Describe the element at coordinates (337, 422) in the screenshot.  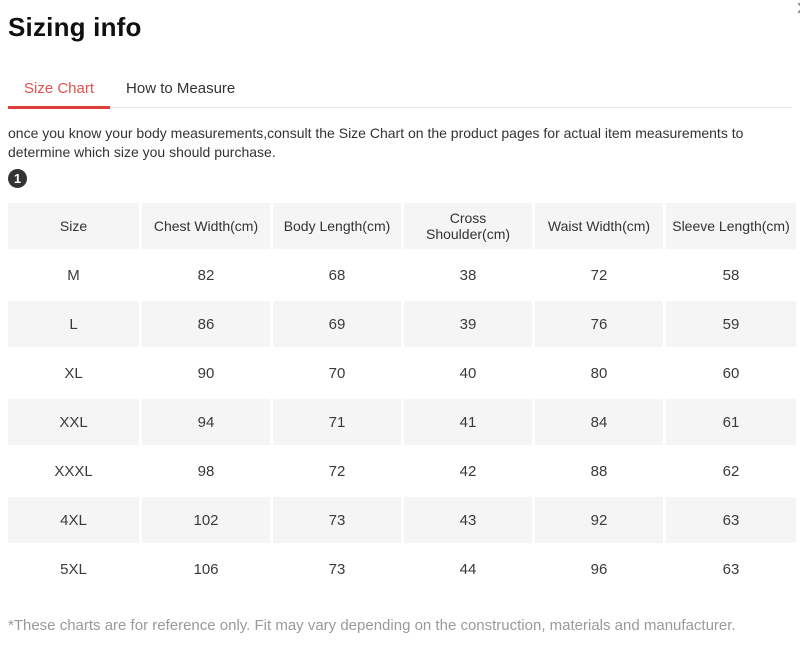
I see `value-cell: 71` at that location.